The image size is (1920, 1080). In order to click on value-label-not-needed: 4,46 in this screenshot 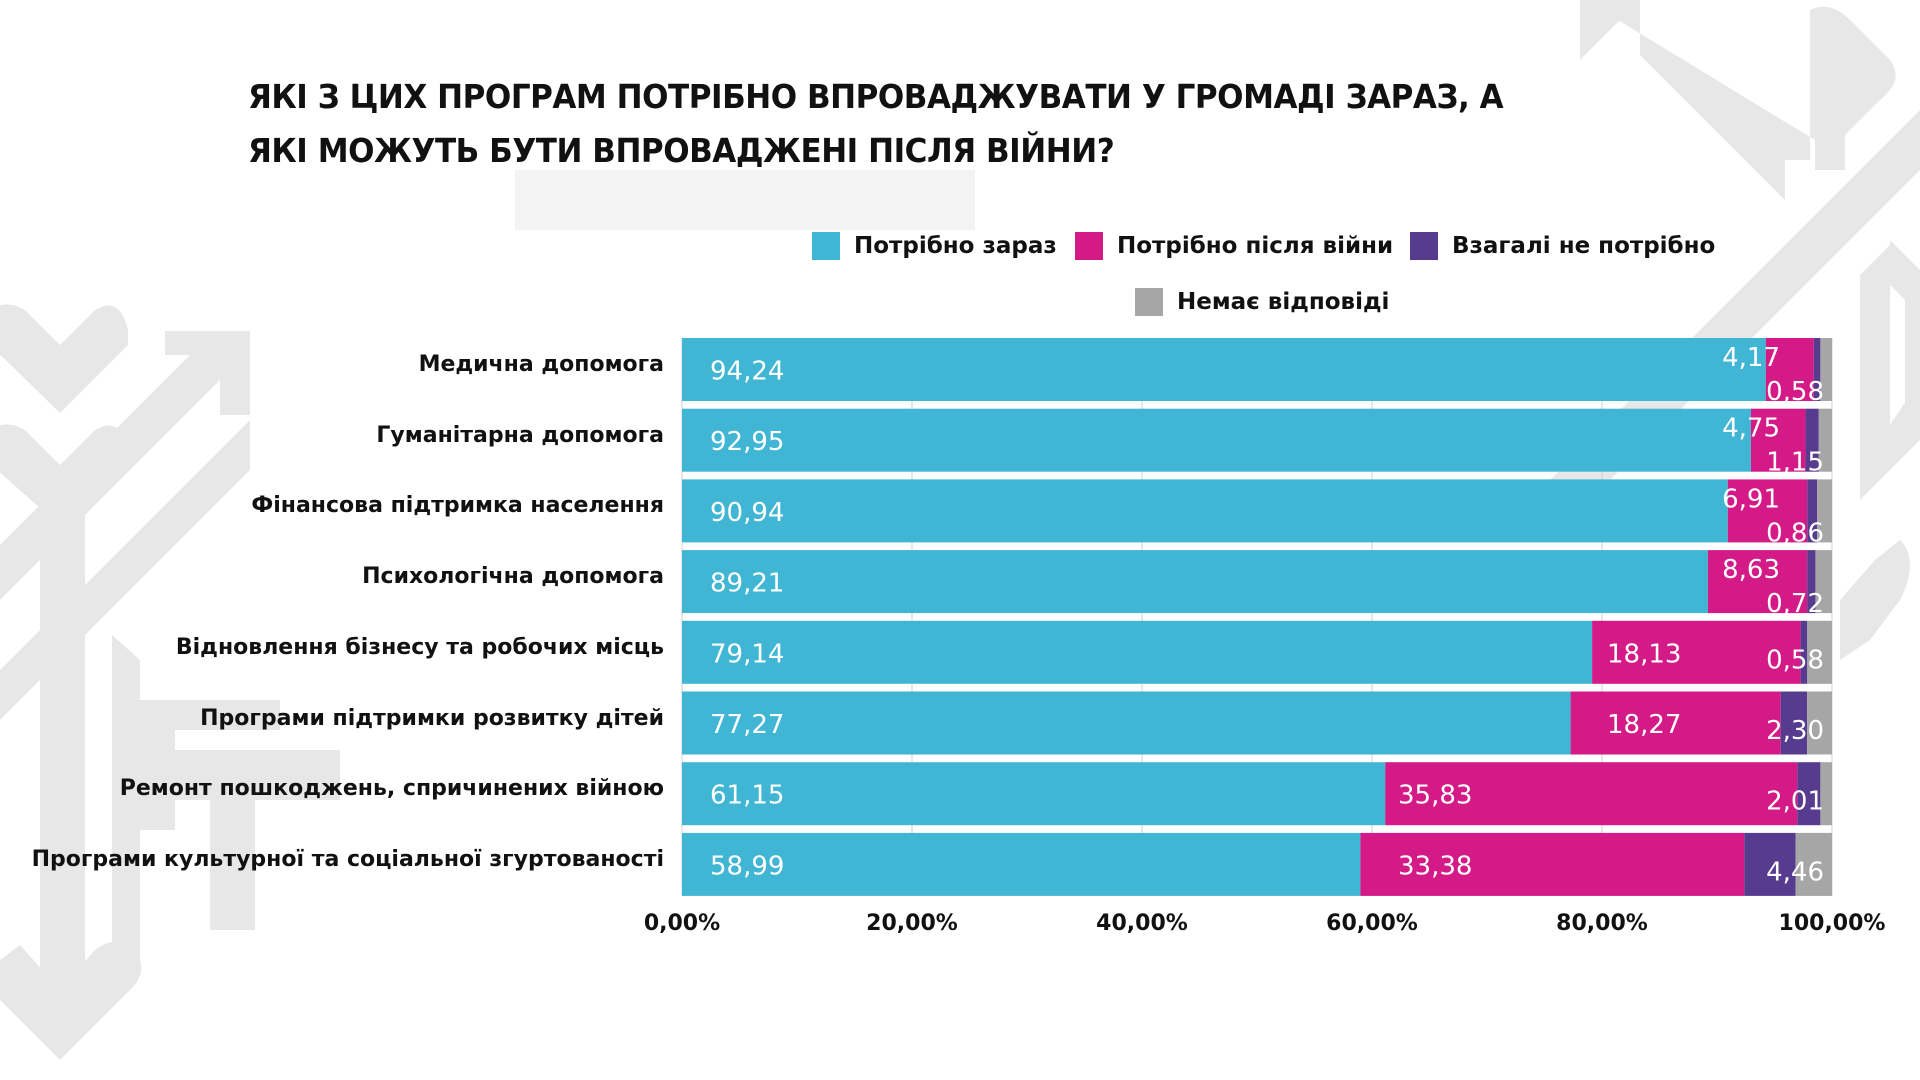, I will do `click(1795, 872)`.